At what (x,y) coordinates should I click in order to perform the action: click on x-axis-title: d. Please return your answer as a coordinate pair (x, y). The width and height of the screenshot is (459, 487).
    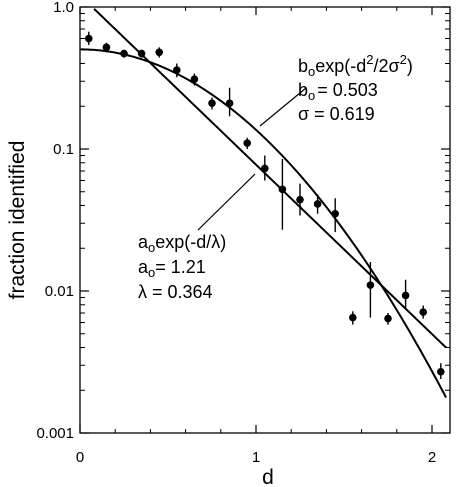
    Looking at the image, I should click on (268, 476).